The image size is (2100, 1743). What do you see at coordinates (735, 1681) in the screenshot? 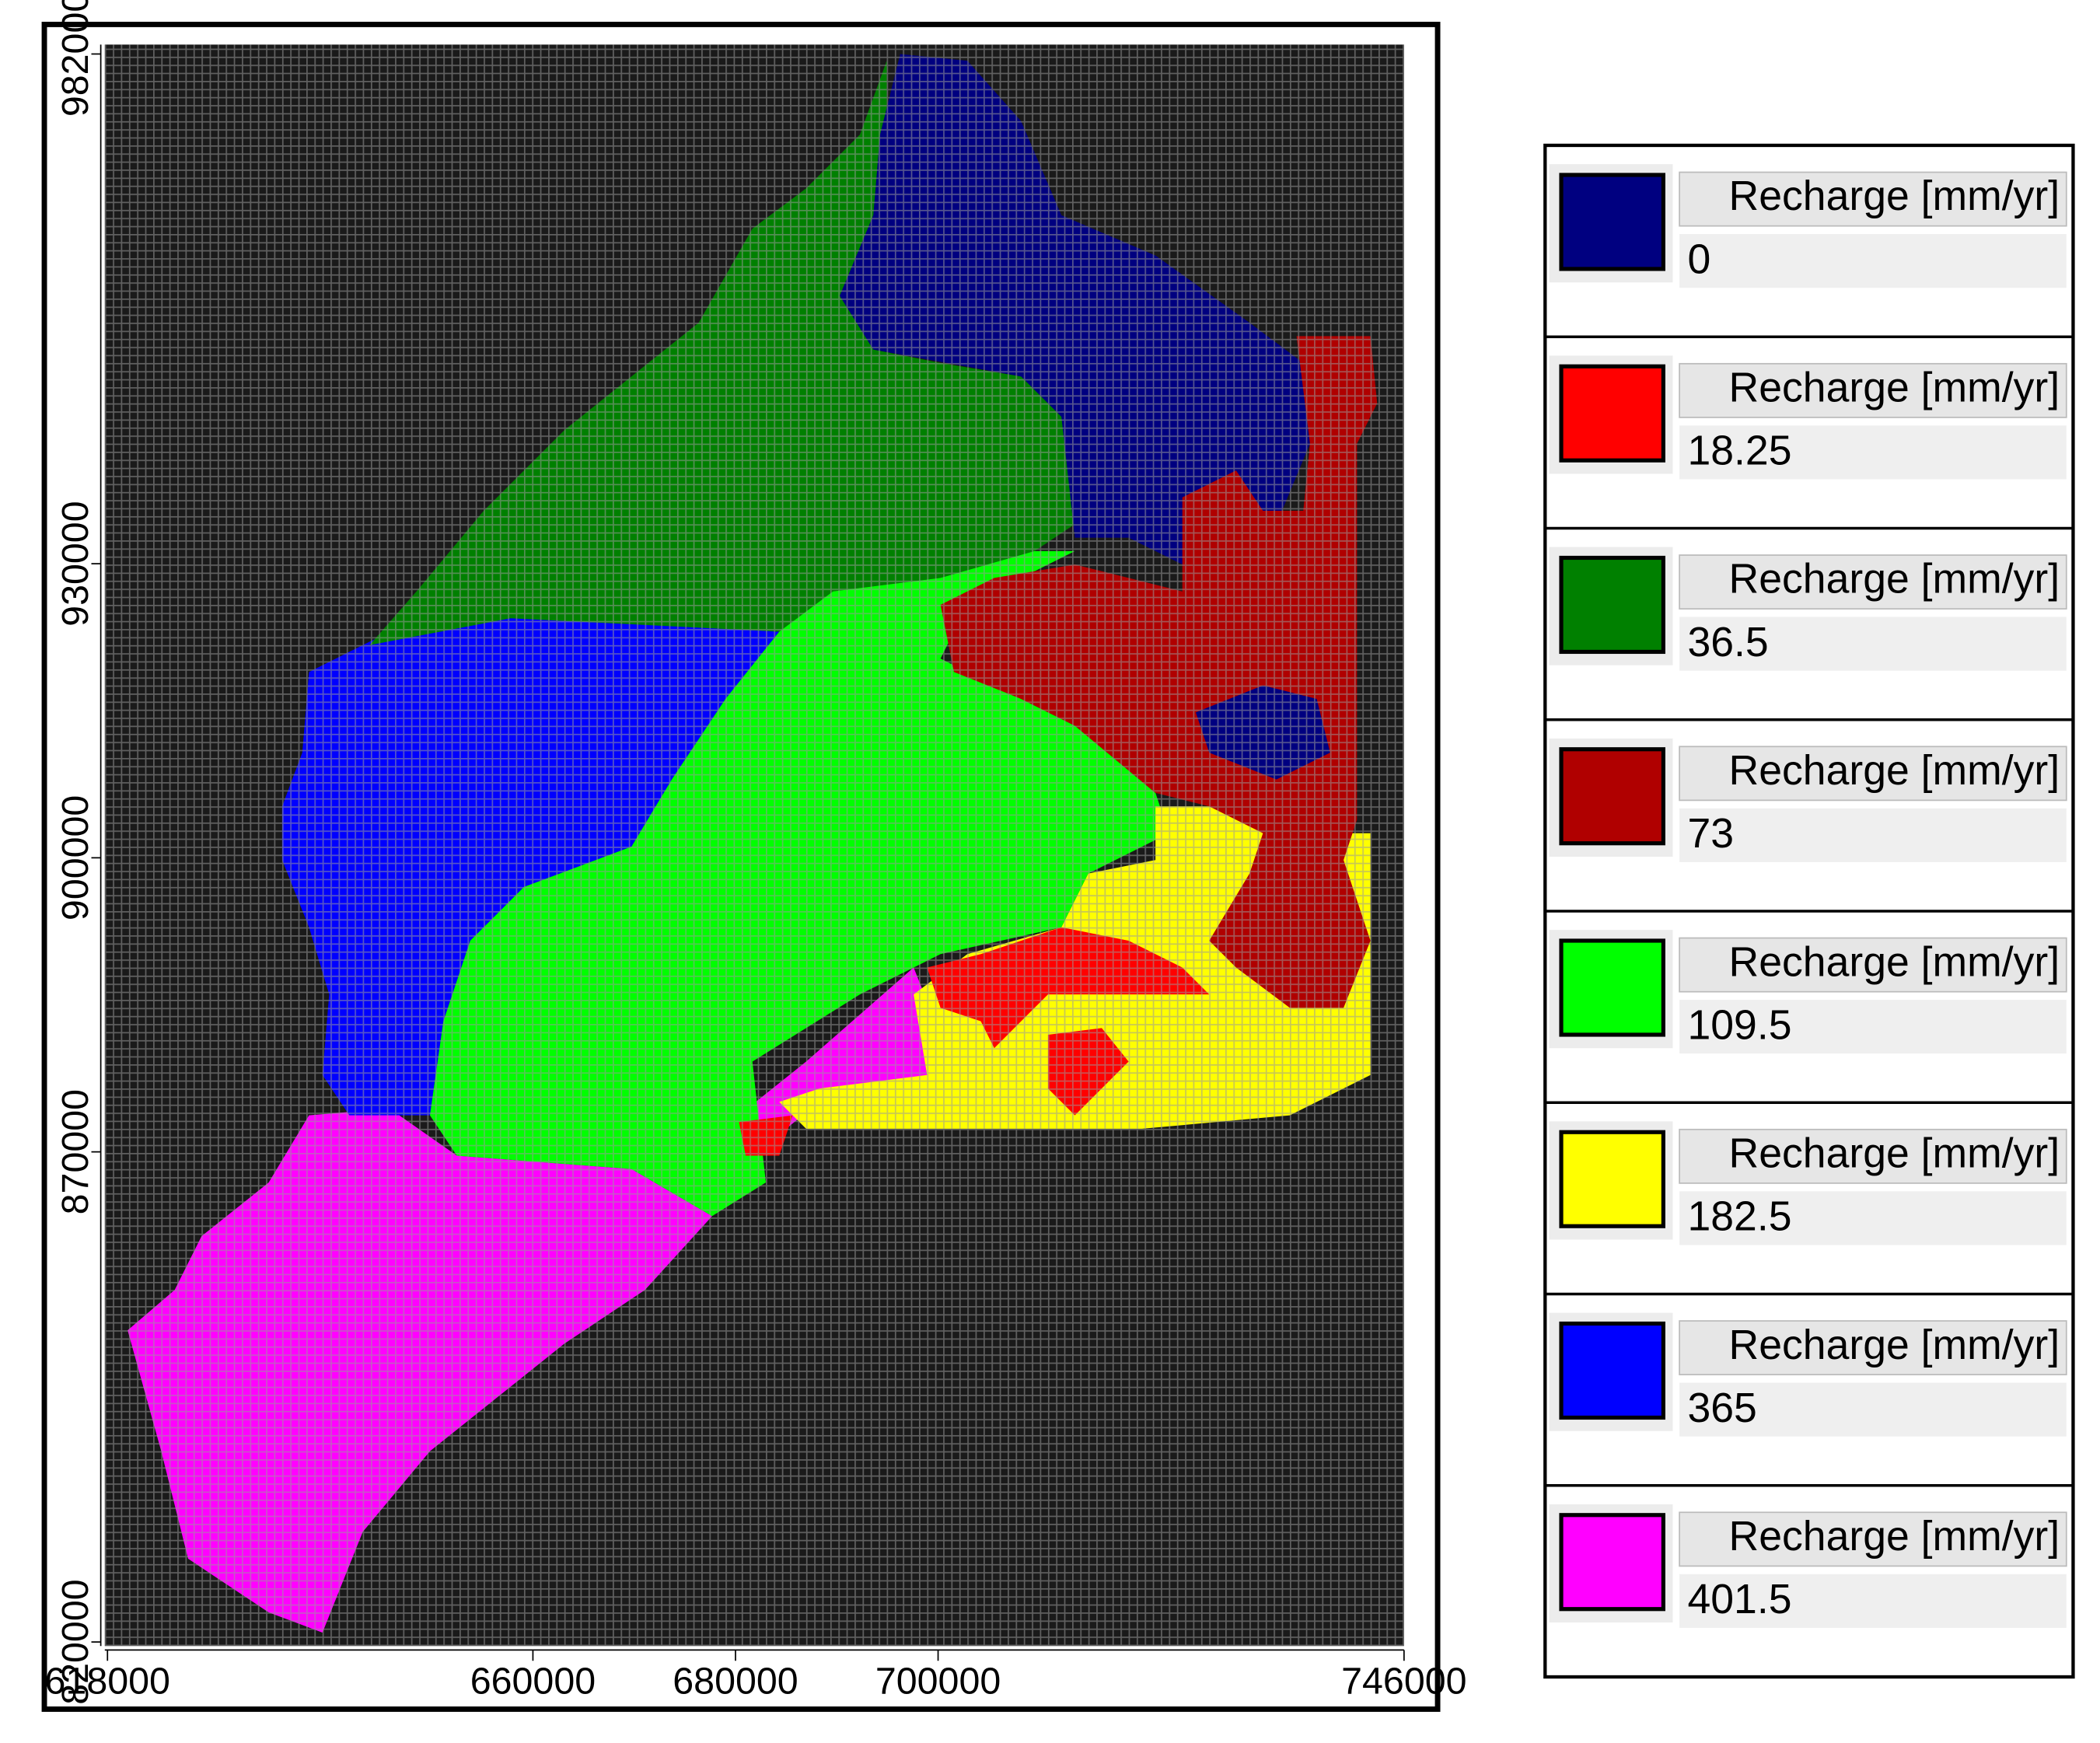
I see `x-tick-label: 680000` at bounding box center [735, 1681].